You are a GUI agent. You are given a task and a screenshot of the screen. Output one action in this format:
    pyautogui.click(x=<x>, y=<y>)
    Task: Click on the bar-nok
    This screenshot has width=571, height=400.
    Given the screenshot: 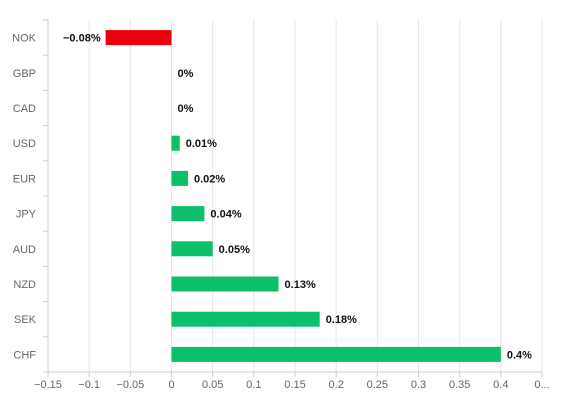 What is the action you would take?
    pyautogui.click(x=138, y=38)
    